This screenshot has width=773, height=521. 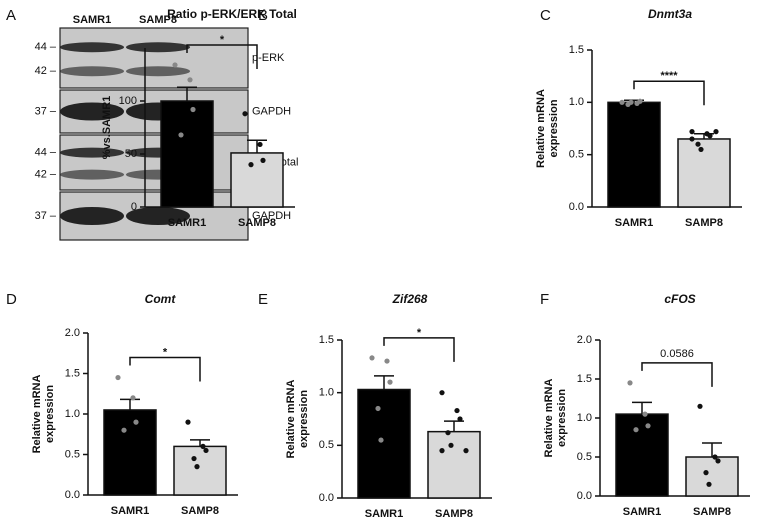 What do you see at coordinates (131, 154) in the screenshot?
I see `y-tick-label: 50` at bounding box center [131, 154].